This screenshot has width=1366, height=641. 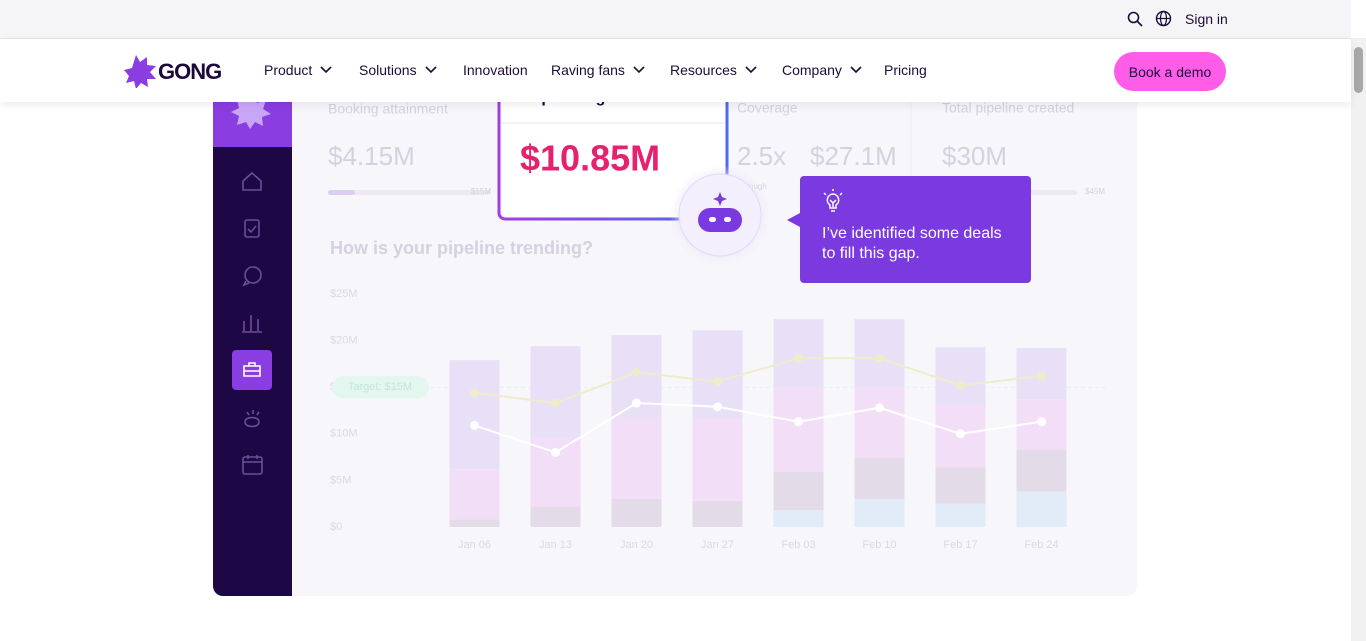 I want to click on nav-item: Pricing, so click(x=905, y=70).